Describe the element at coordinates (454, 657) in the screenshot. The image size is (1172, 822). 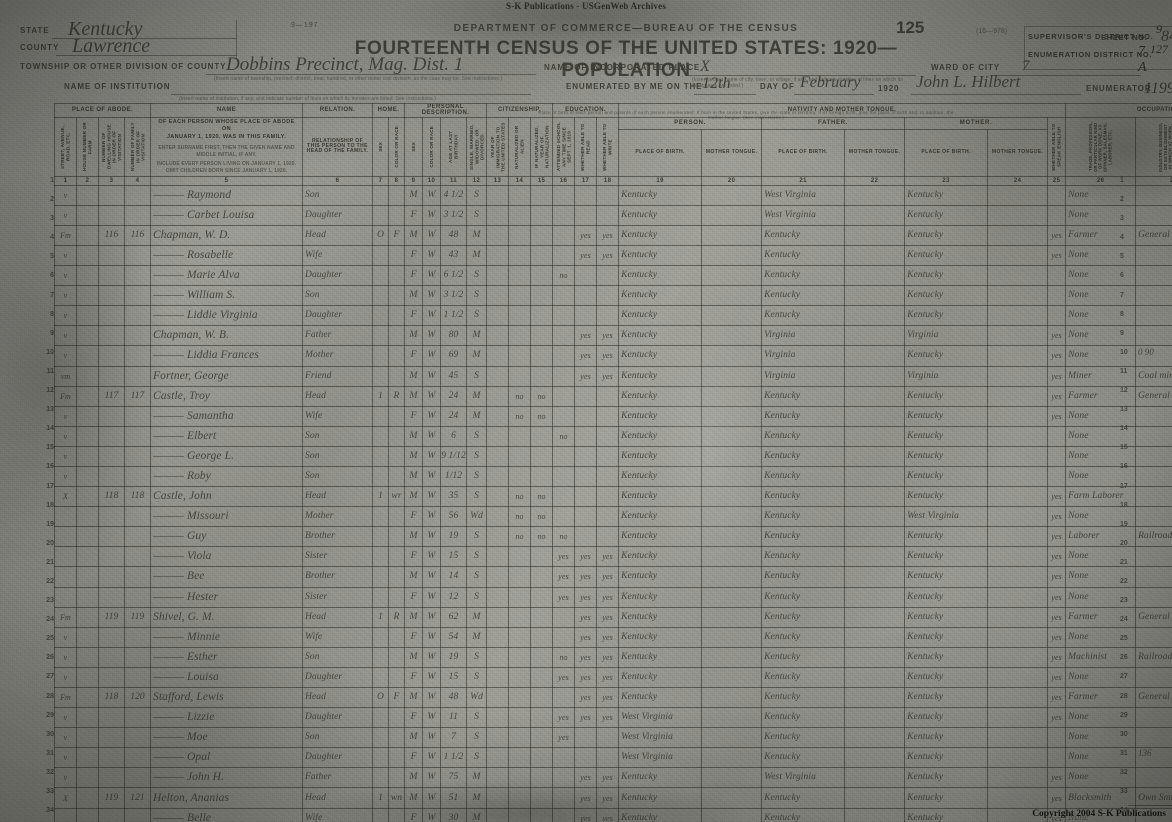
I see `cell-age: 19` at that location.